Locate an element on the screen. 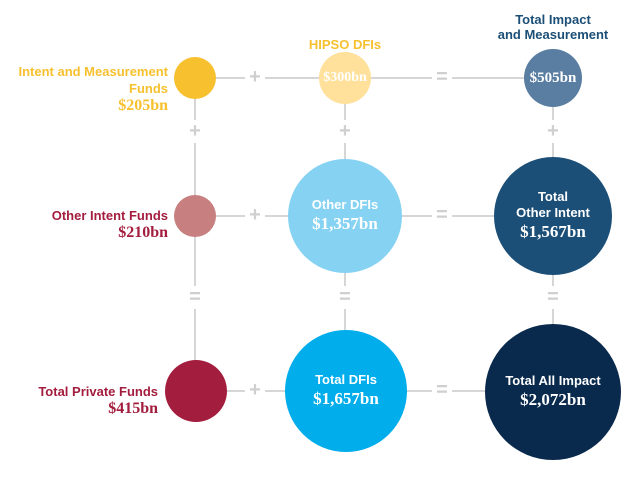 Image resolution: width=644 pixels, height=501 pixels. bubble-amount: $1,357bn is located at coordinates (345, 223).